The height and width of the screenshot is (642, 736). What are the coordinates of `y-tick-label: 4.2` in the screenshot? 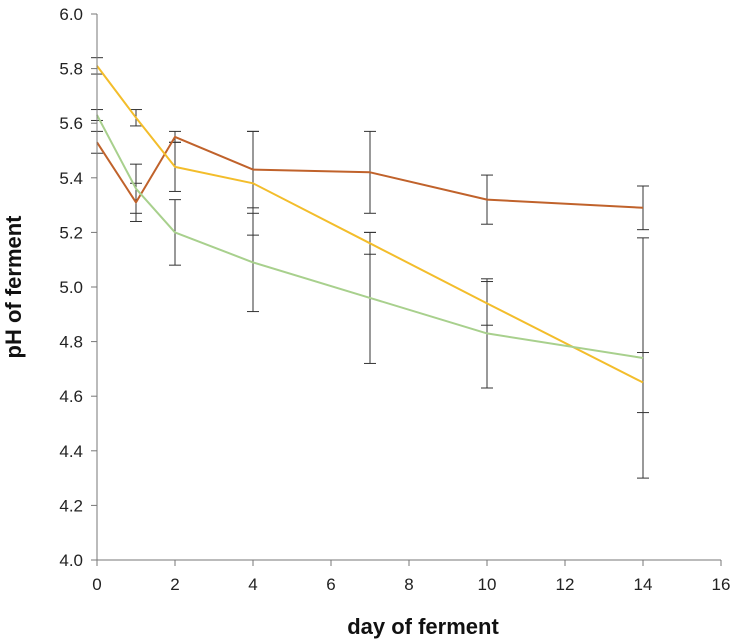 It's located at (71, 505).